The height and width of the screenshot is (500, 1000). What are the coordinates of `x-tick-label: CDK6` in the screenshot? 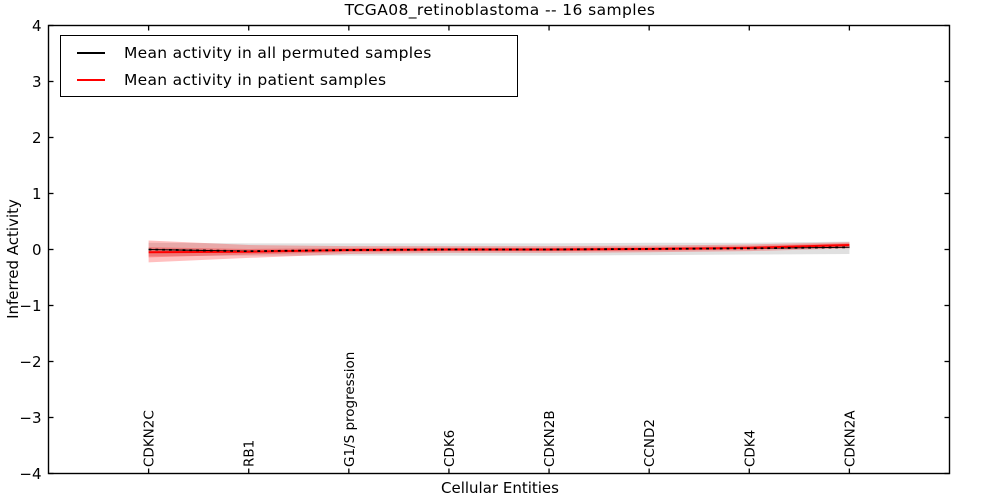 It's located at (450, 448).